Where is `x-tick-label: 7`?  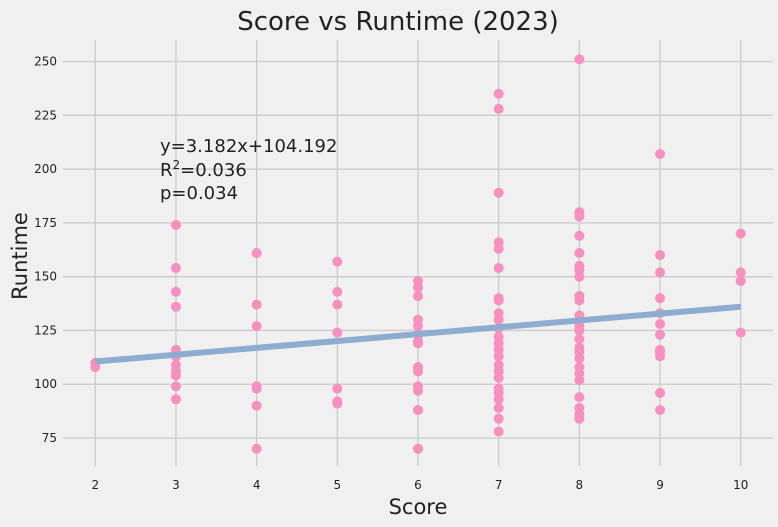 x-tick-label: 7 is located at coordinates (499, 485).